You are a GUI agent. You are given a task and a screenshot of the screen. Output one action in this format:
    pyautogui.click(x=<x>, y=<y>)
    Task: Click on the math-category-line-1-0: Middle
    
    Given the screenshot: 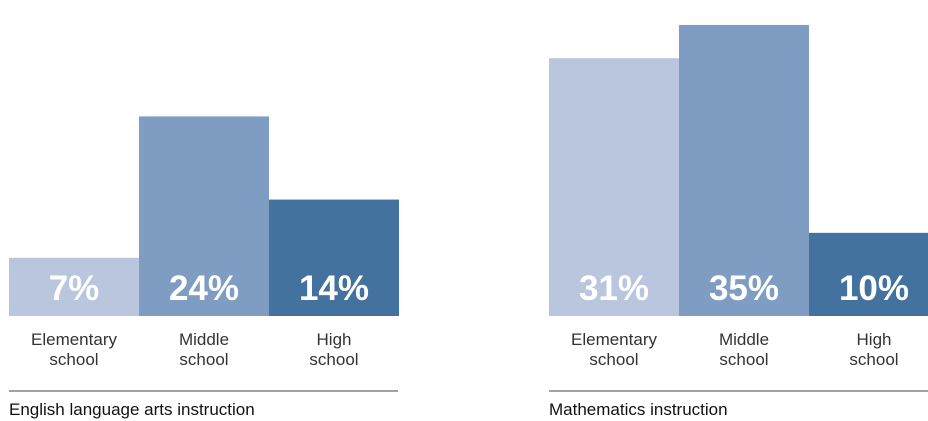 What is the action you would take?
    pyautogui.click(x=744, y=339)
    